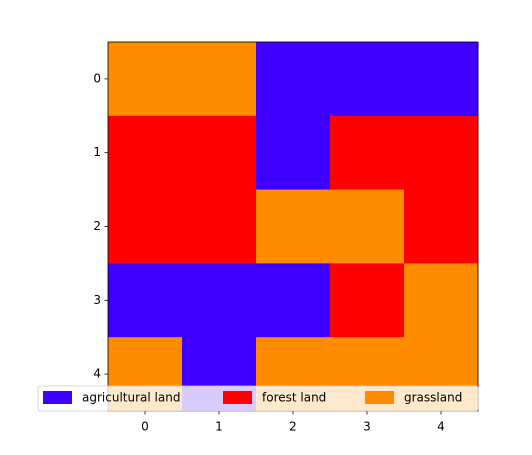 The width and height of the screenshot is (532, 455). Describe the element at coordinates (97, 78) in the screenshot. I see `y-tick-label: 0` at that location.